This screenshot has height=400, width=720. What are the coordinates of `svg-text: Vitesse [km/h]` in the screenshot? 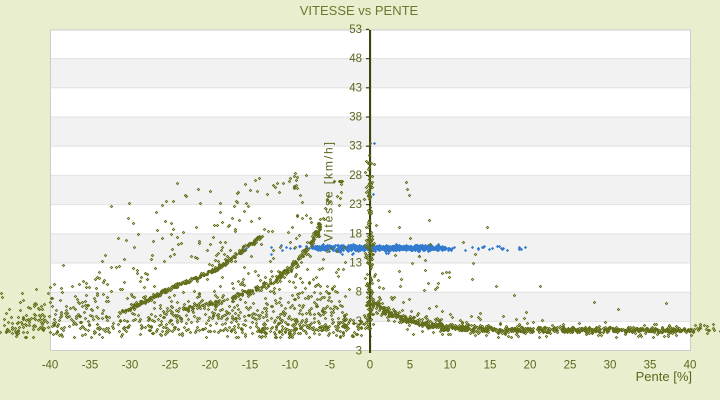 It's located at (329, 191).